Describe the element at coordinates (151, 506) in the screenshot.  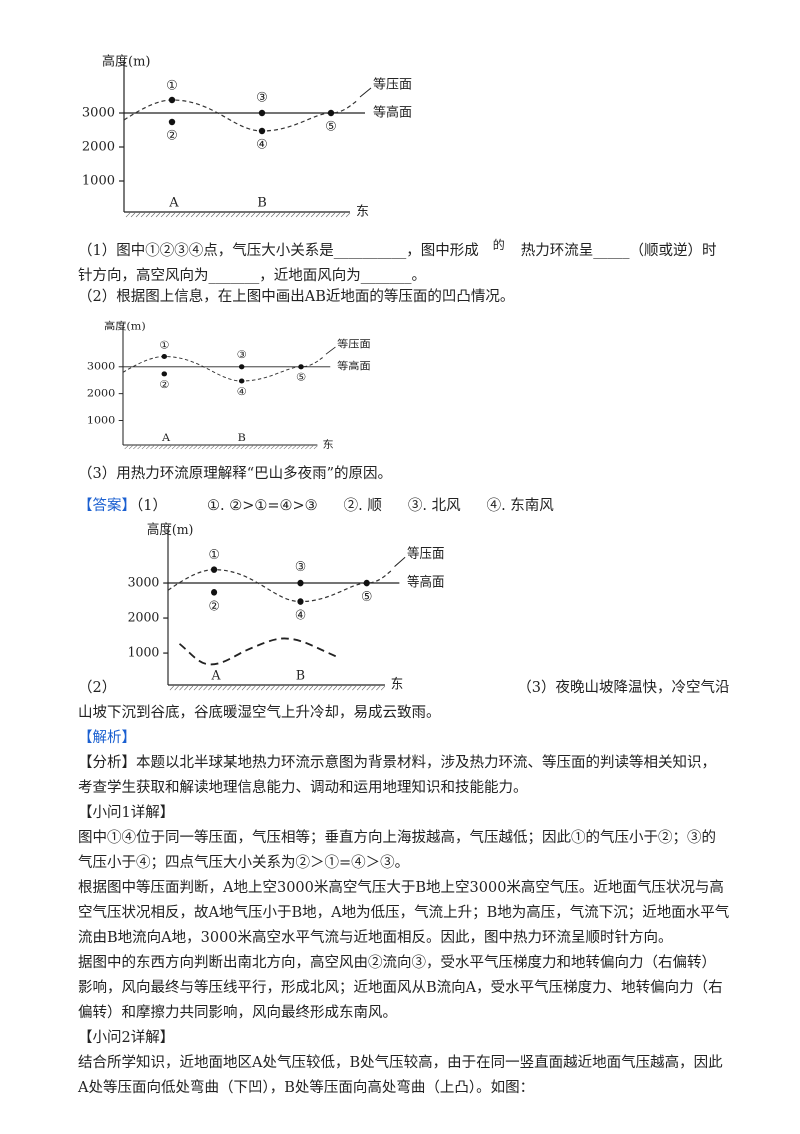
I see `text: （1）` at that location.